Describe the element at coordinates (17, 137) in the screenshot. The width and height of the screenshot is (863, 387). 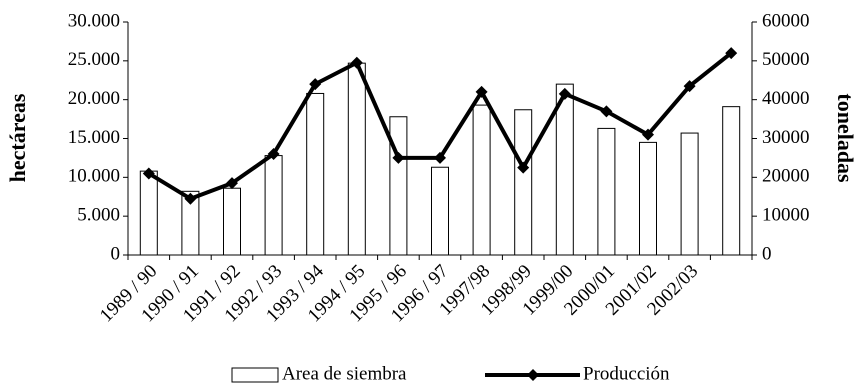
I see `y-axis-title: hectáreas` at that location.